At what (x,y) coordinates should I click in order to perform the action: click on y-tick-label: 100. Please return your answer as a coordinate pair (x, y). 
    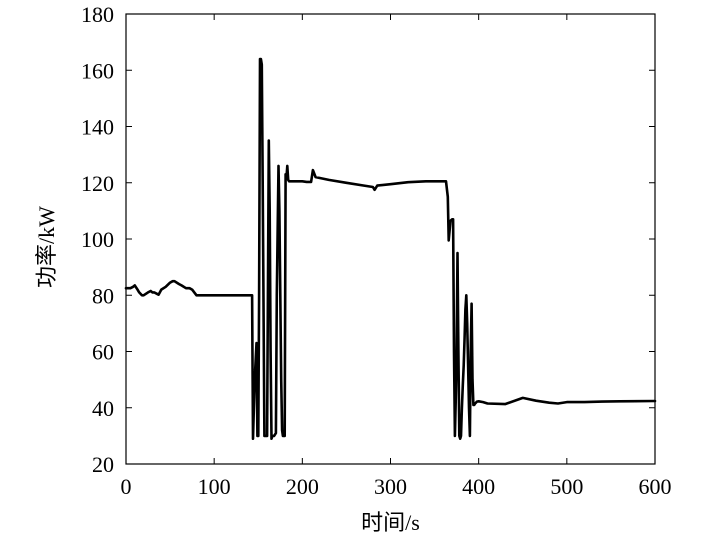
    Looking at the image, I should click on (97, 239).